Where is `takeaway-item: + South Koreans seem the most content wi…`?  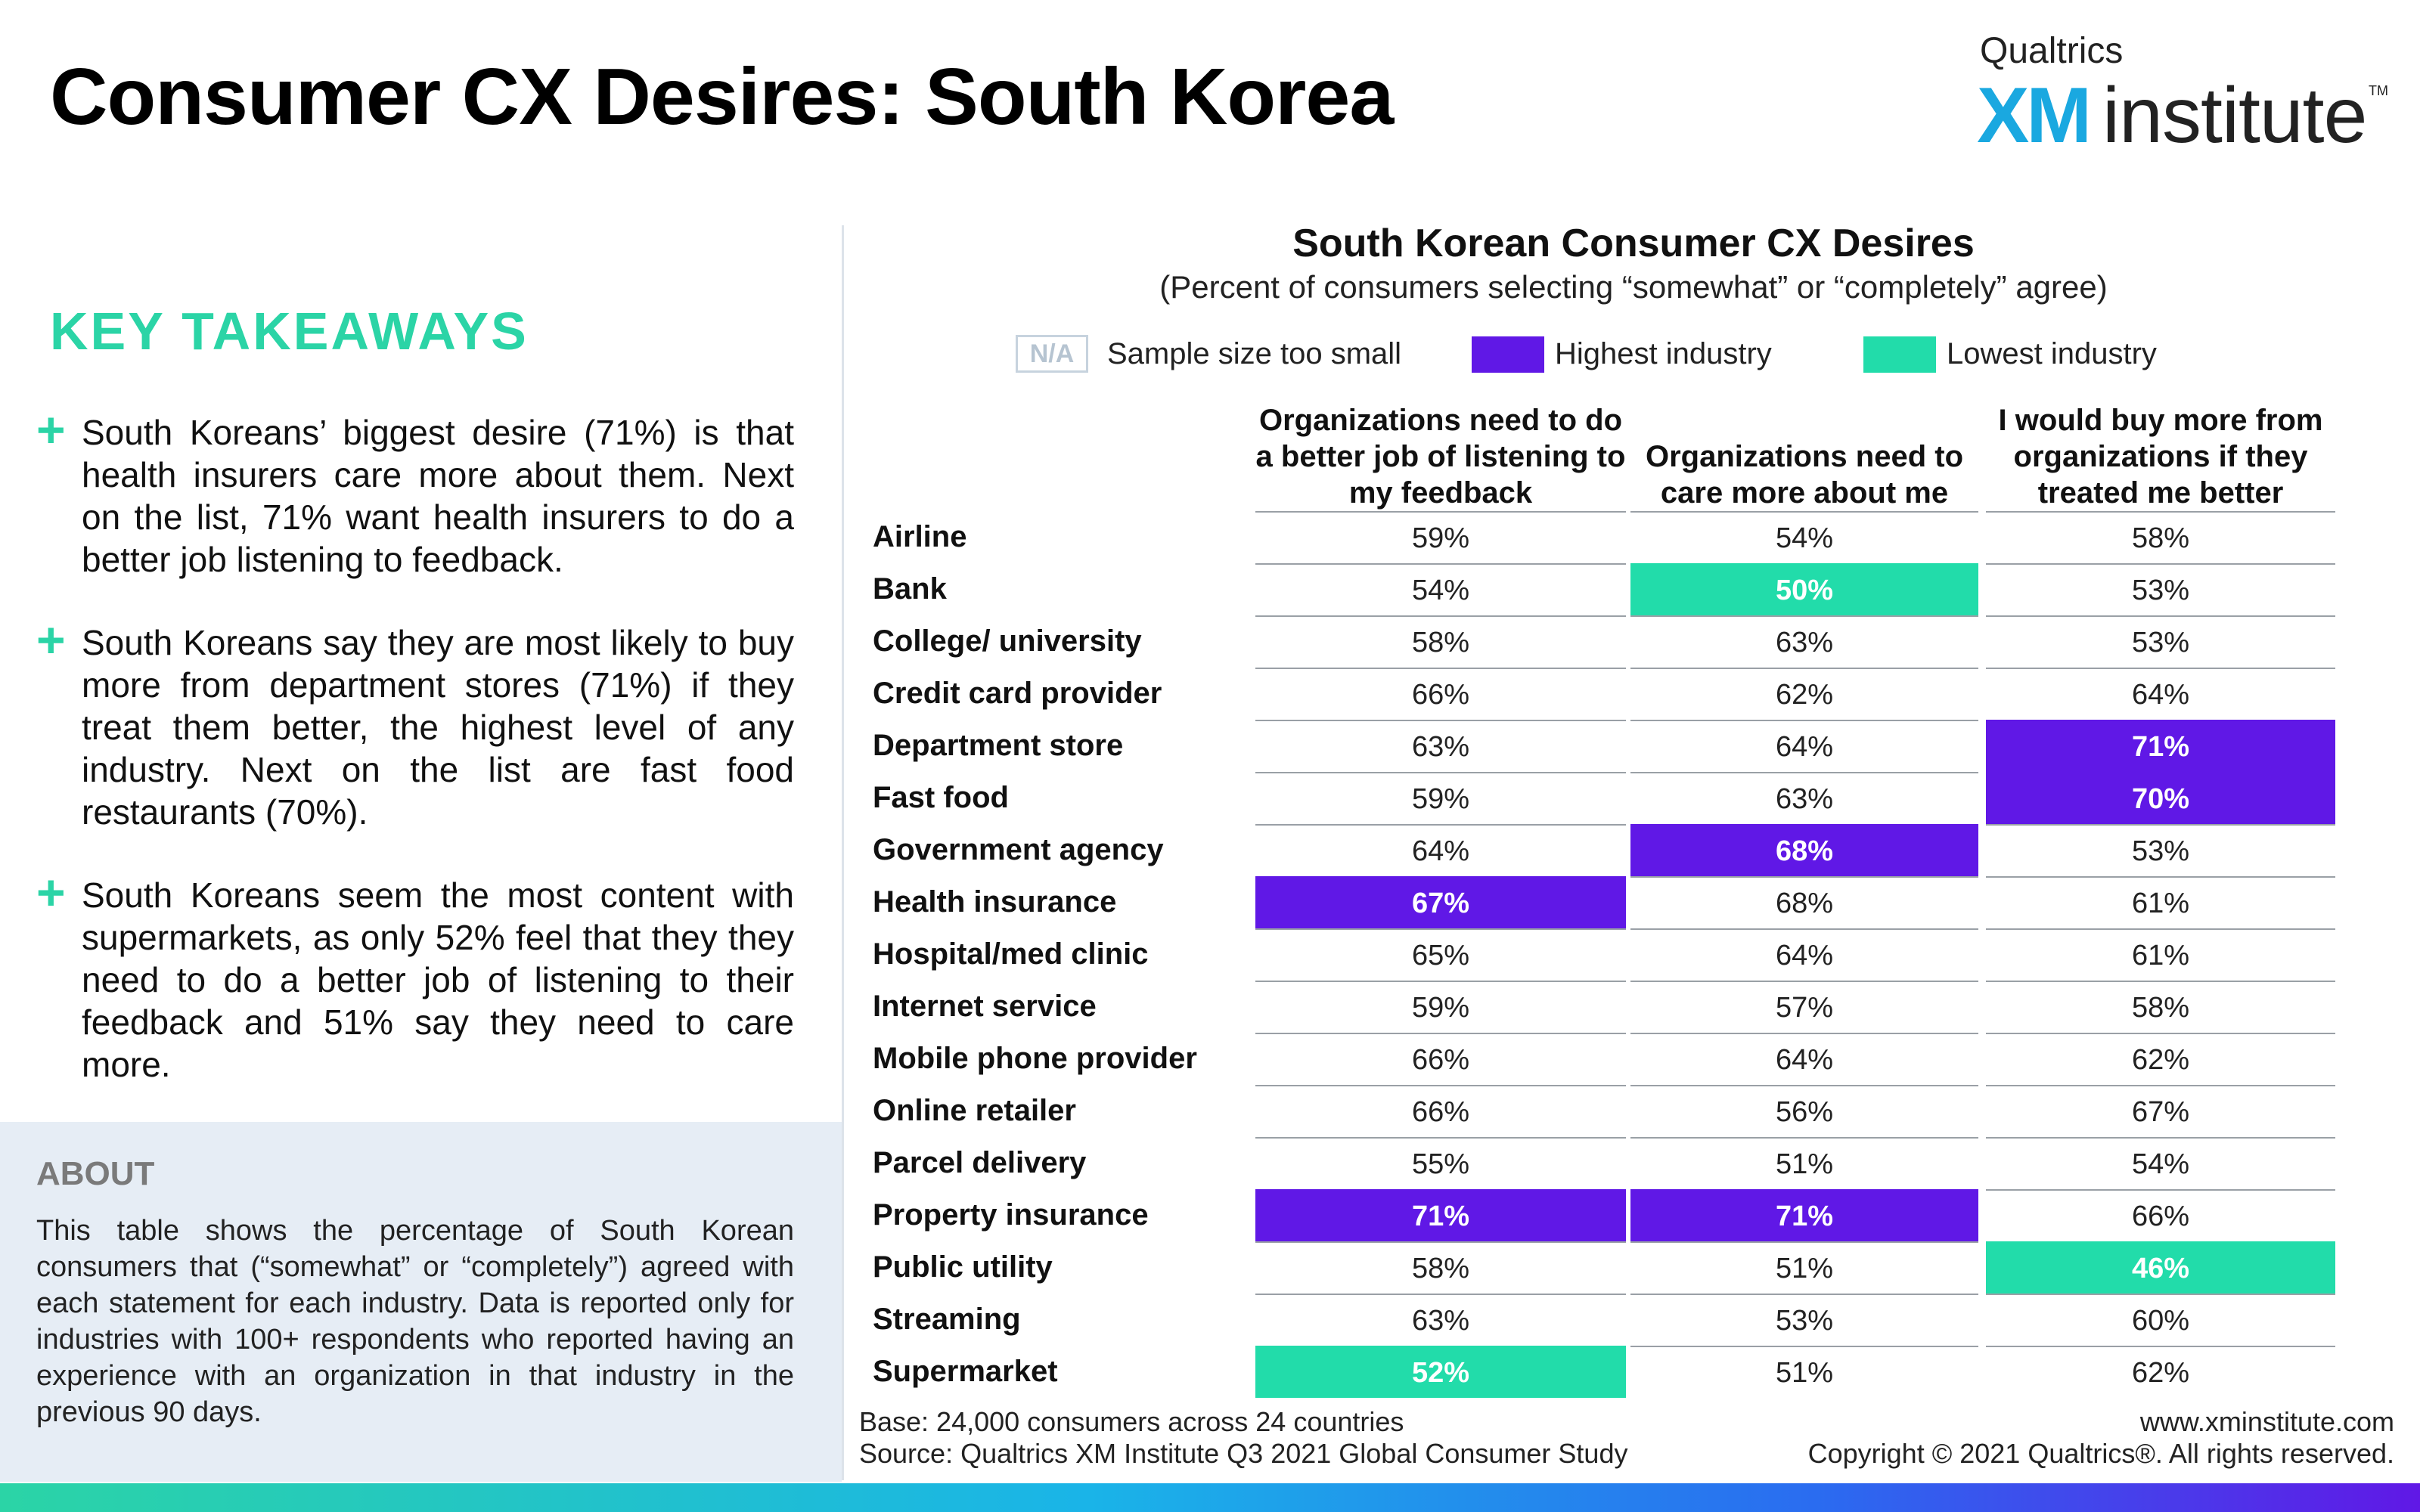 takeaway-item: + South Koreans seem the most content wi… is located at coordinates (415, 975).